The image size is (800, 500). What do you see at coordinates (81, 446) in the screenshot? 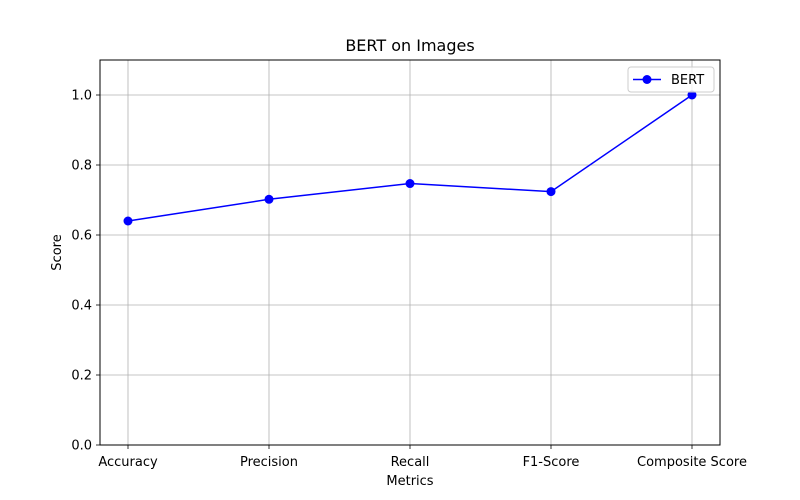
I see `y-tick-label: 0.0` at bounding box center [81, 446].